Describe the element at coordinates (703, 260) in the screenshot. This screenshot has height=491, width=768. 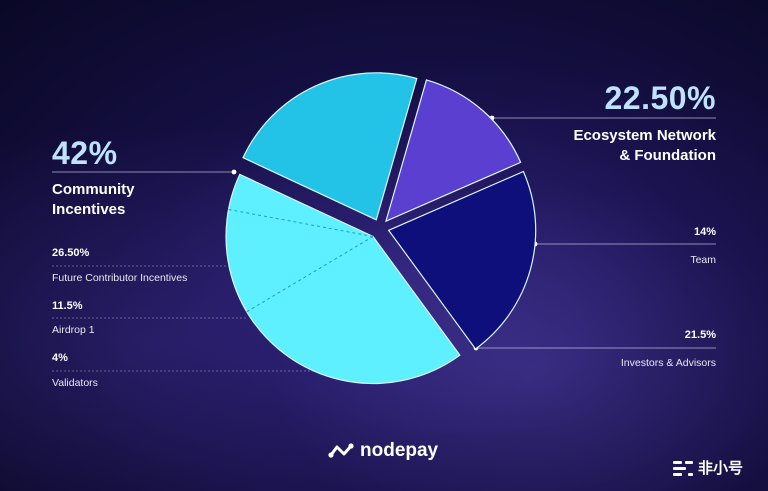
I see `team-label: Team` at that location.